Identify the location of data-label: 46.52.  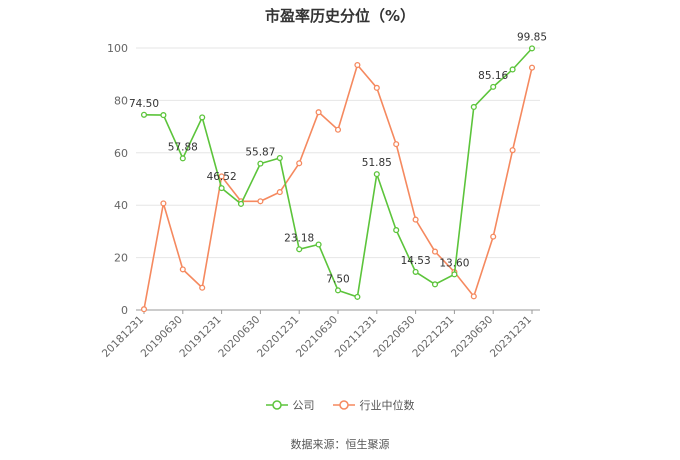
(222, 177).